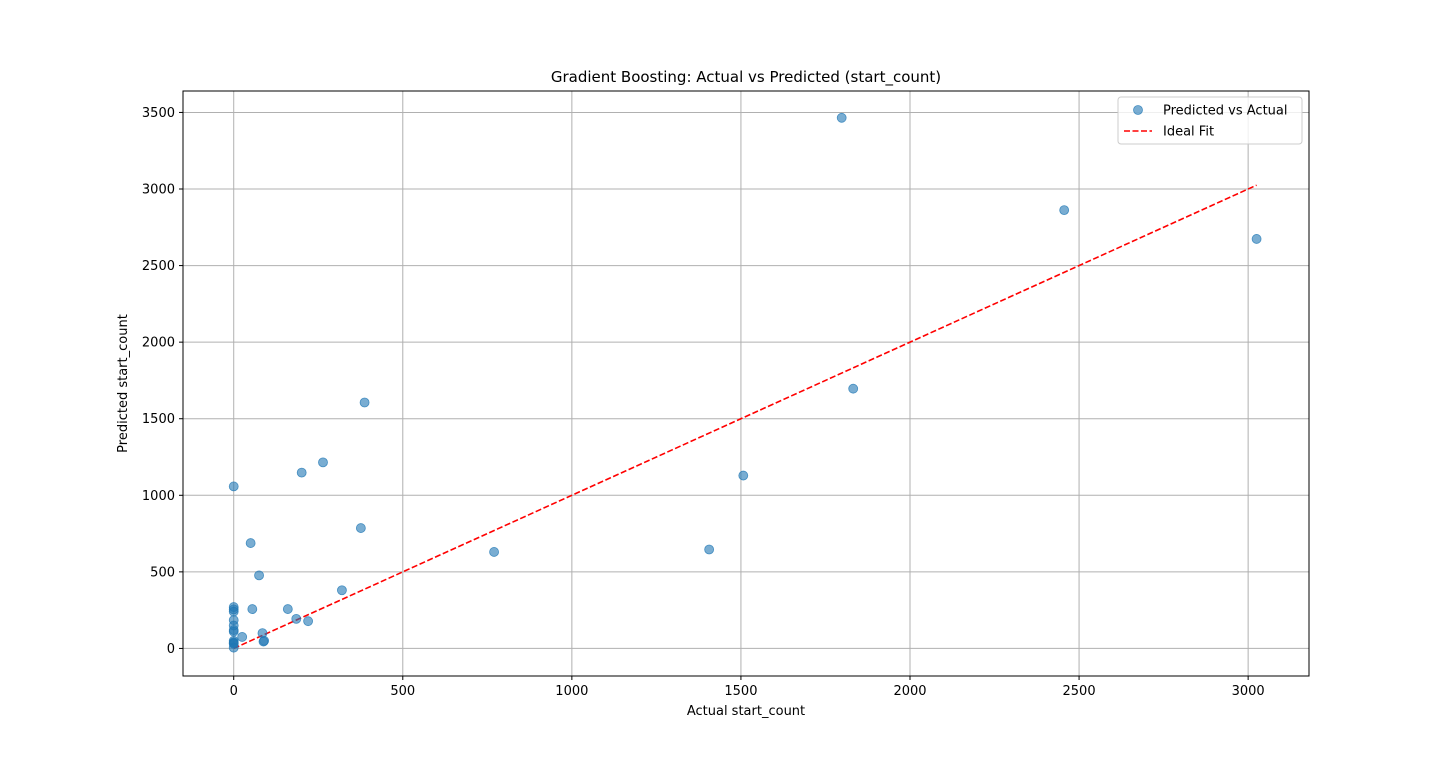  What do you see at coordinates (171, 649) in the screenshot?
I see `y-tick-label: 0` at bounding box center [171, 649].